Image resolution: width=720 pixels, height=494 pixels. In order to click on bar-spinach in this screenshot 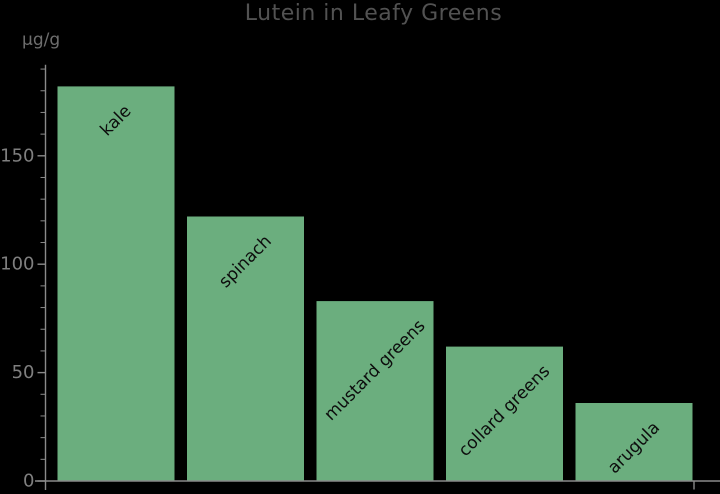, I will do `click(245, 348)`.